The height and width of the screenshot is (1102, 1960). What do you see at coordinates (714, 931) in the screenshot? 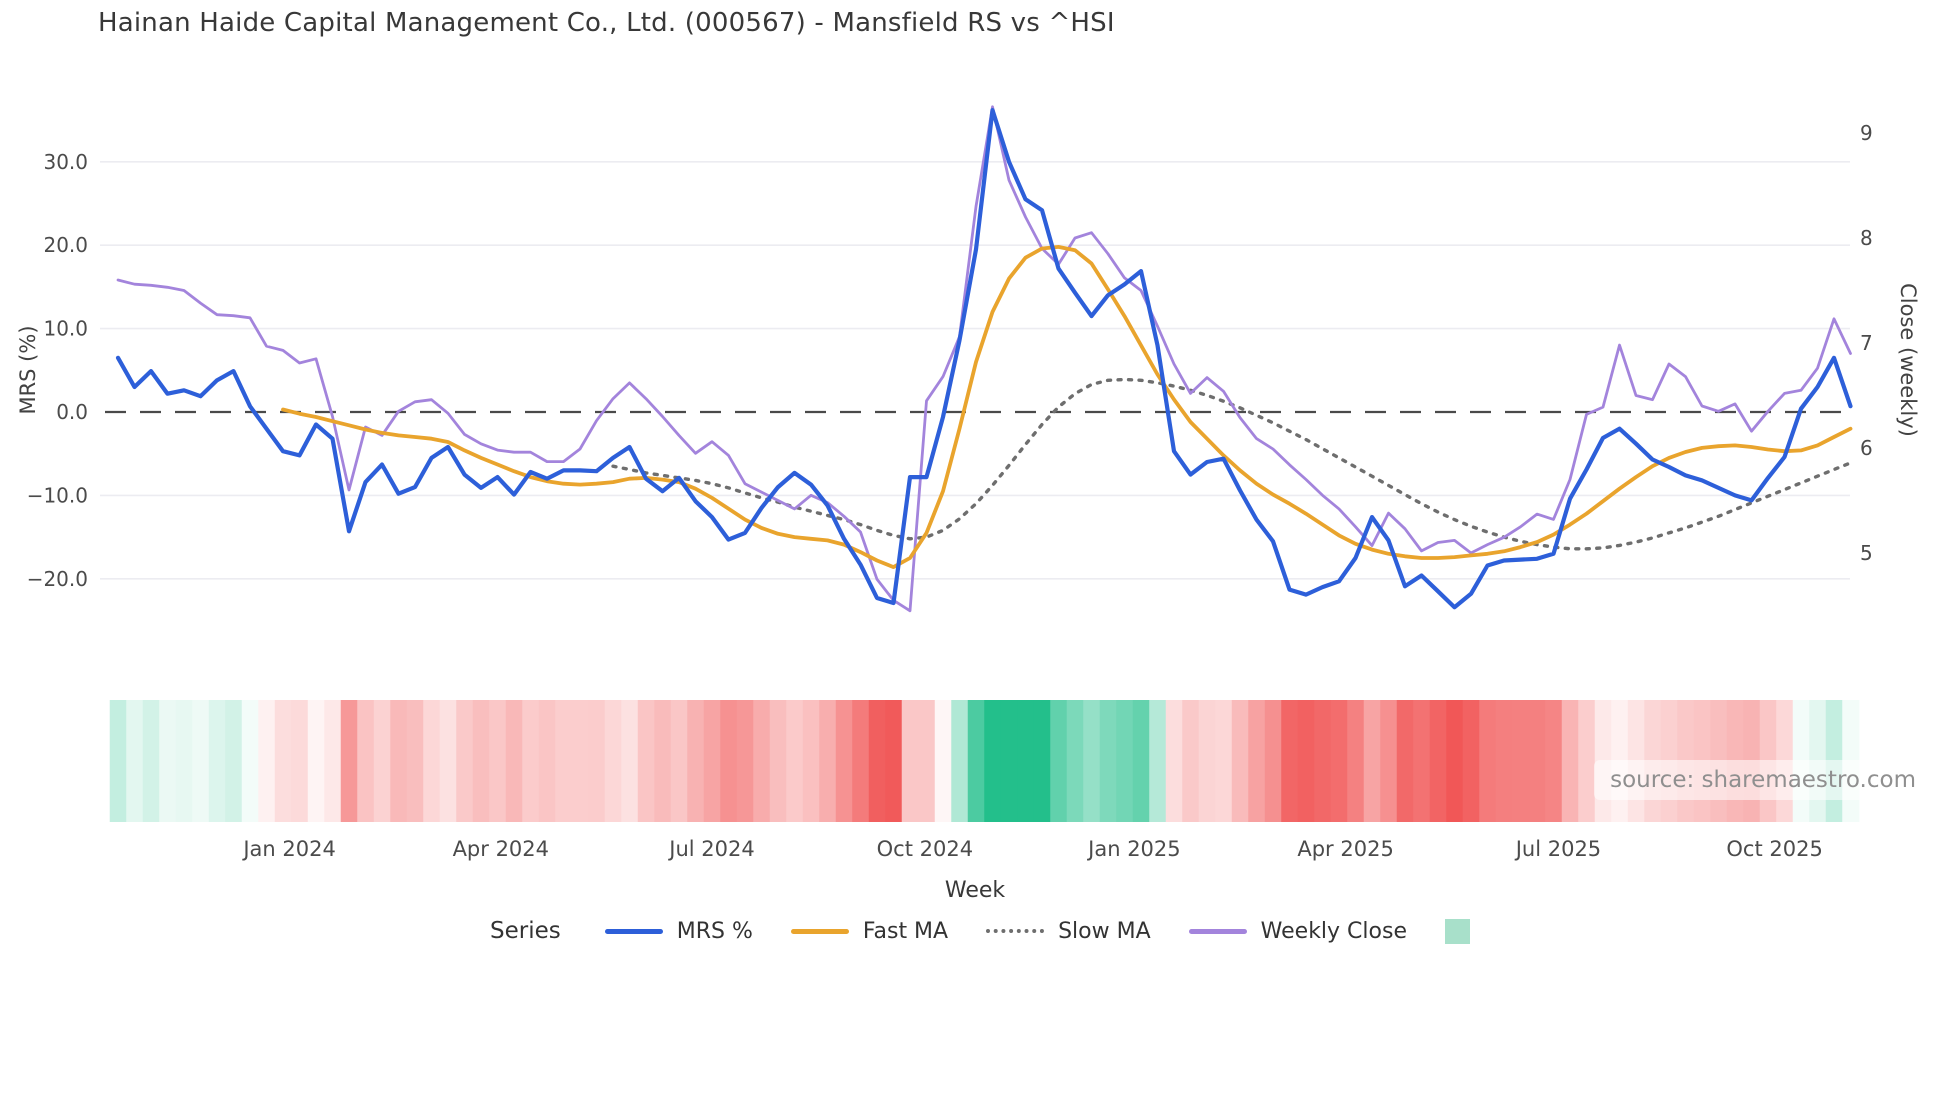
I see `legend-item-label: MRS %` at bounding box center [714, 931].